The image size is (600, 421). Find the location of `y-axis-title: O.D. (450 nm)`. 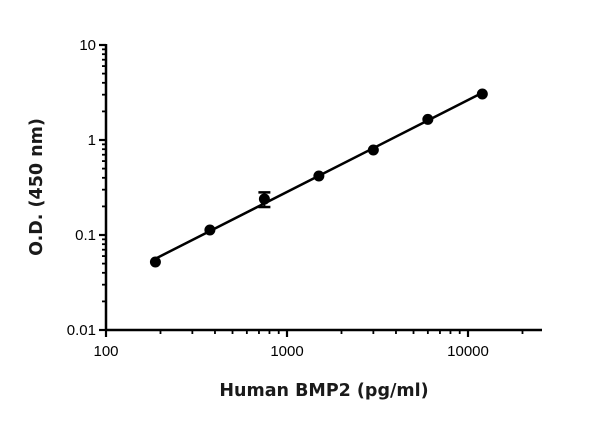

y-axis-title: O.D. (450 nm) is located at coordinates (37, 187).